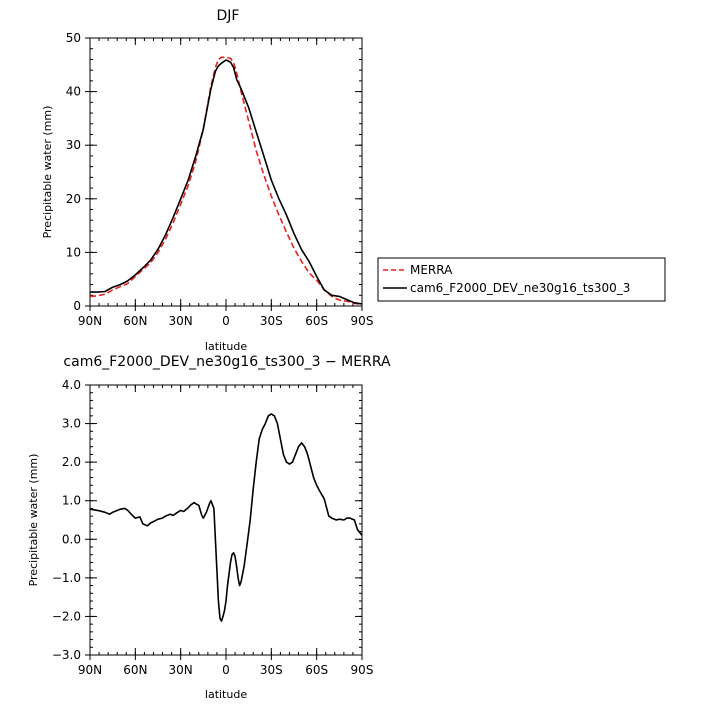 Image resolution: width=707 pixels, height=706 pixels. I want to click on bottom-y-tick-label: 0.0, so click(71, 539).